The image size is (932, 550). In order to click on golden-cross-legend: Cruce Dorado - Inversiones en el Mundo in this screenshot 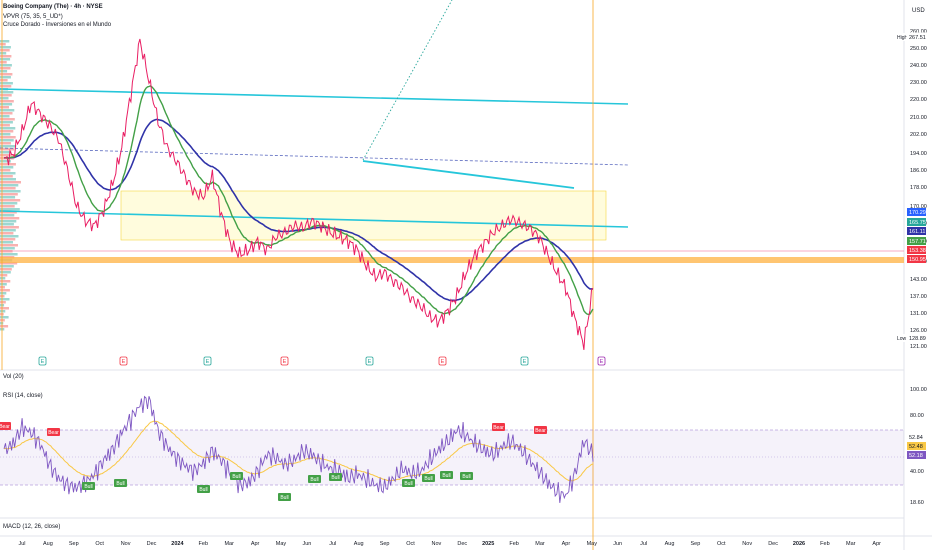, I will do `click(57, 25)`.